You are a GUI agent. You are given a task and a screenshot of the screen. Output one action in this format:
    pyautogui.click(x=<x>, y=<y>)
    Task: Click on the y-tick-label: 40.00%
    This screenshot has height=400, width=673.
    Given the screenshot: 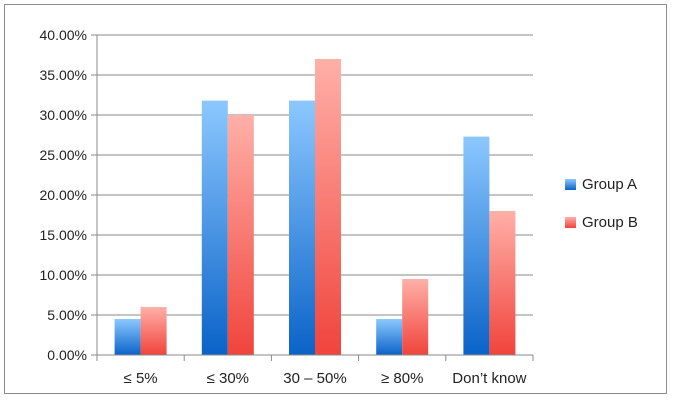 What is the action you would take?
    pyautogui.click(x=63, y=35)
    